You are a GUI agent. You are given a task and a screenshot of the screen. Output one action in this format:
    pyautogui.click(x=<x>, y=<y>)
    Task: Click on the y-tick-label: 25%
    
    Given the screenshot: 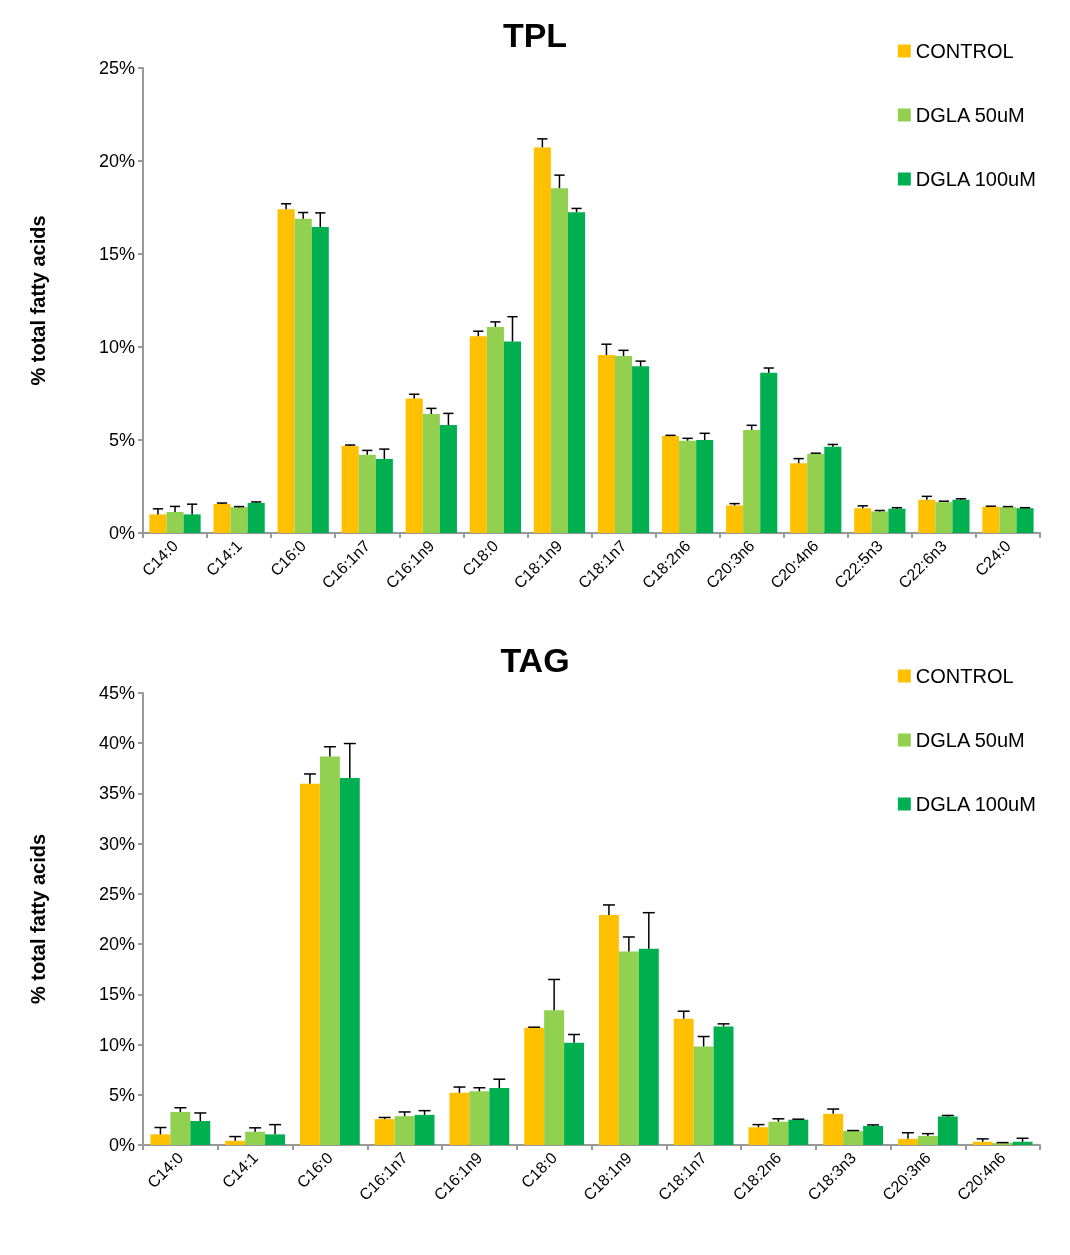 What is the action you would take?
    pyautogui.click(x=116, y=893)
    